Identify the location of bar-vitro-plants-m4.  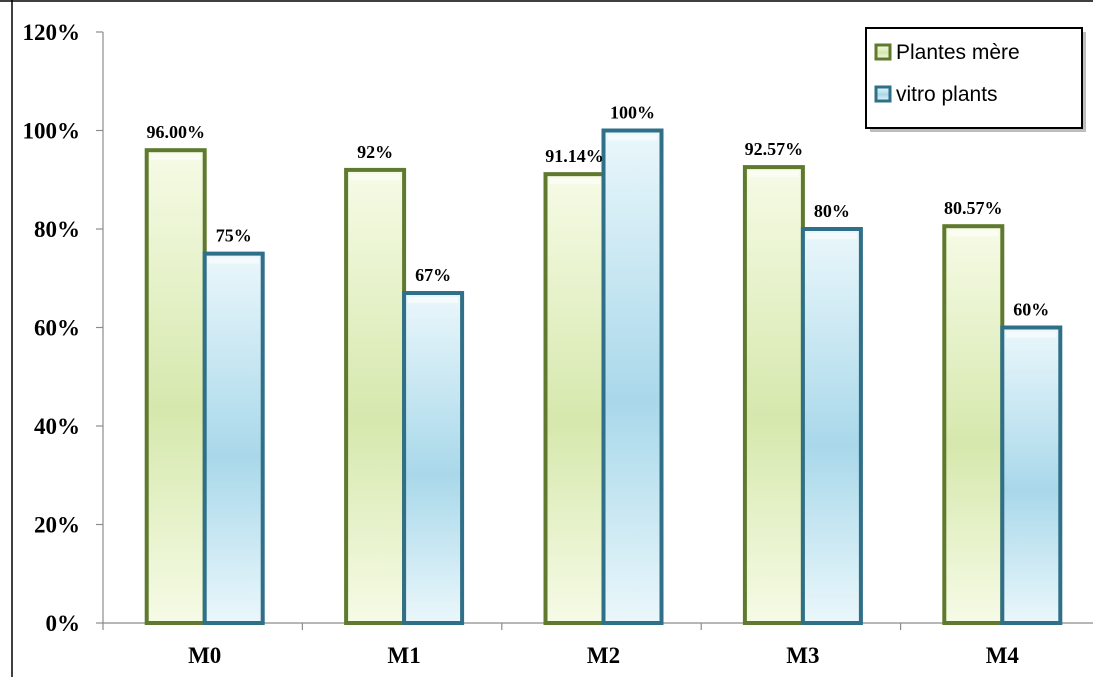
(1031, 475).